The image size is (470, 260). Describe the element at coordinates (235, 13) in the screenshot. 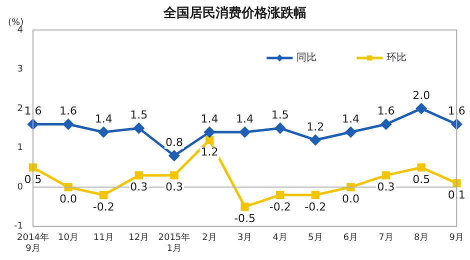

I see `chart-title: 全国居民消费价格涨跌幅` at that location.